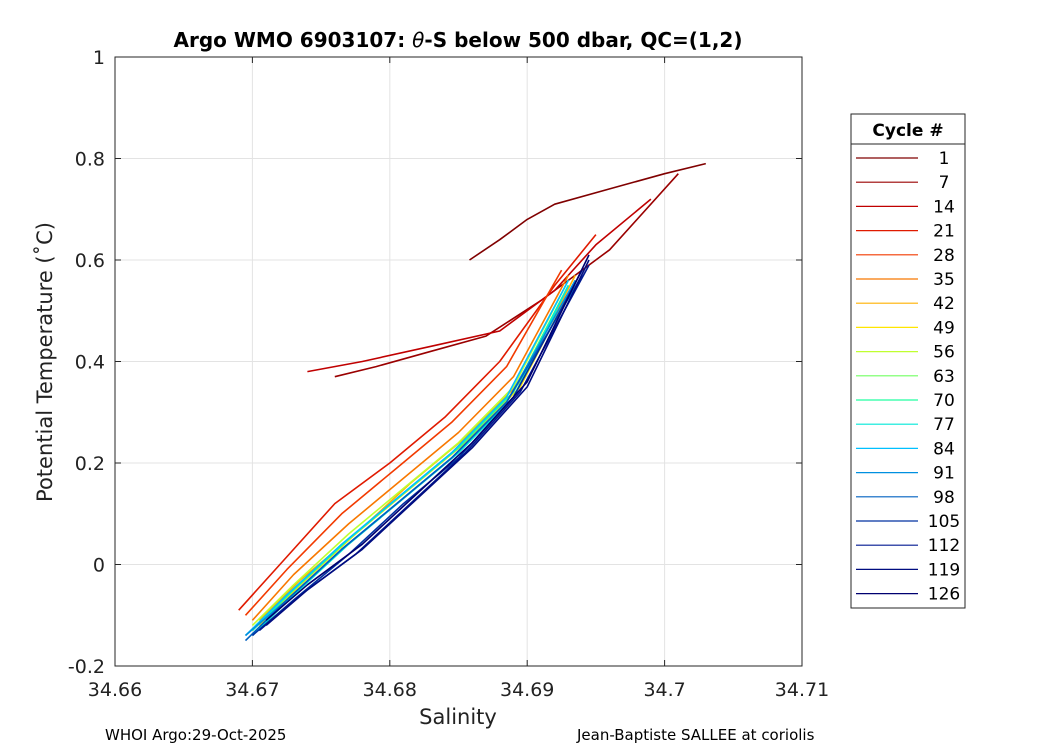 This screenshot has height=750, width=1050. I want to click on y-tick-label: 0.2, so click(90, 464).